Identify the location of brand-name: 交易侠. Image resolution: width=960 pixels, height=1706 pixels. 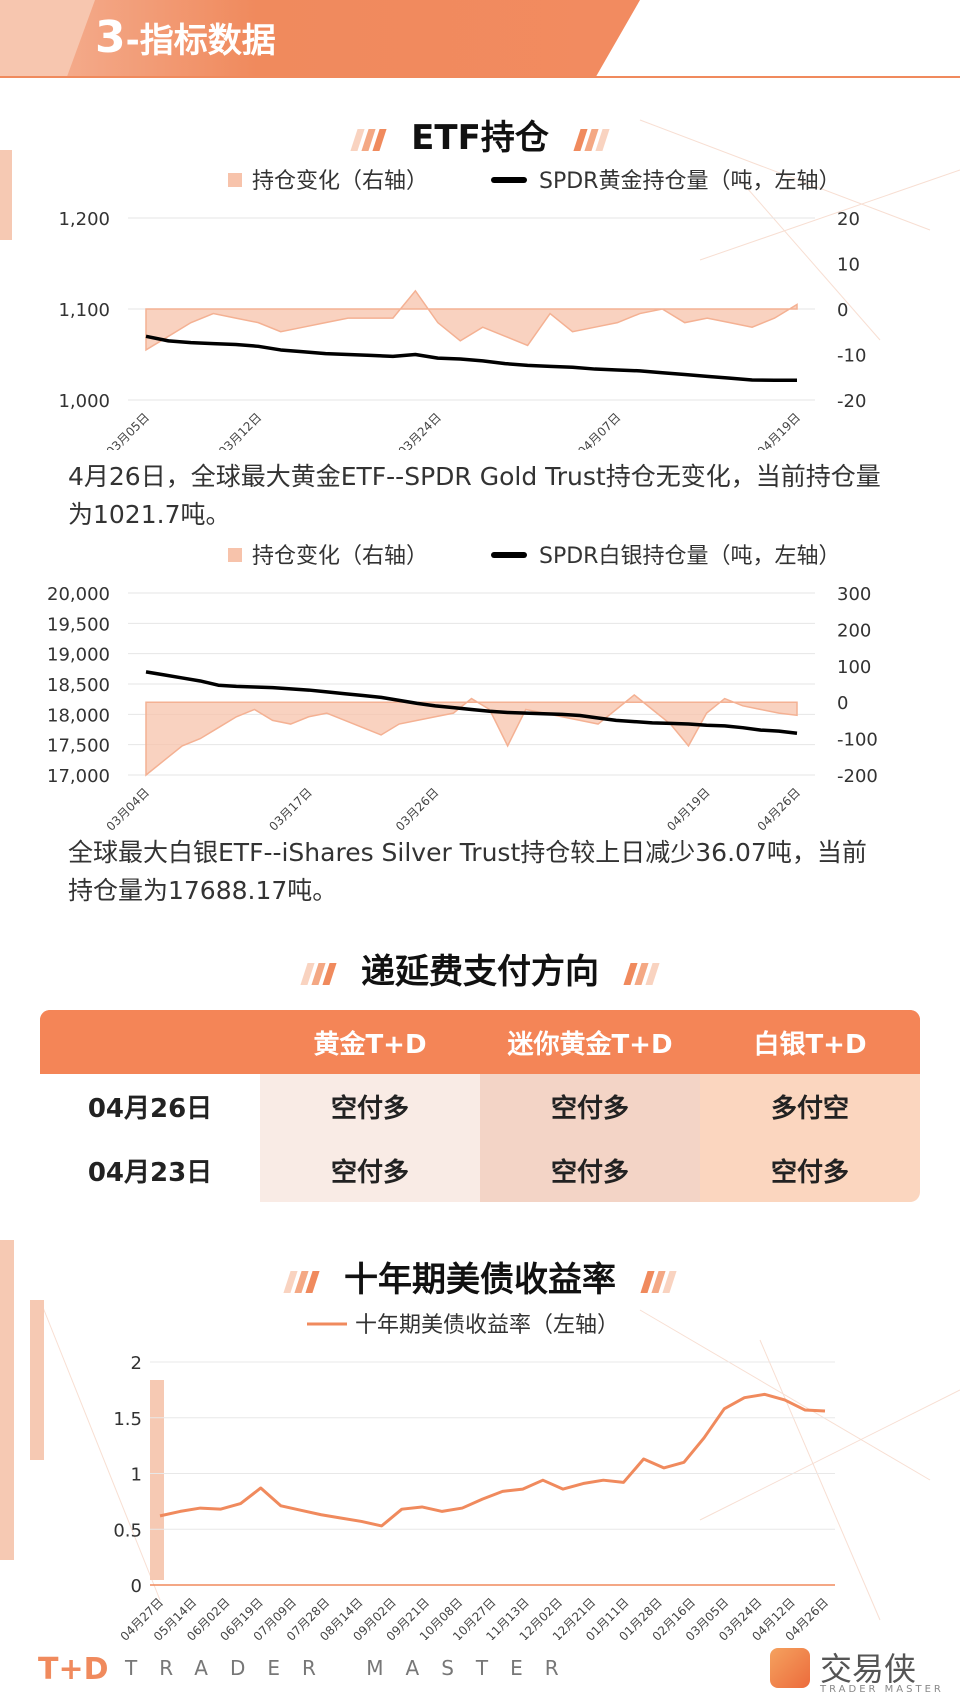
(868, 1669).